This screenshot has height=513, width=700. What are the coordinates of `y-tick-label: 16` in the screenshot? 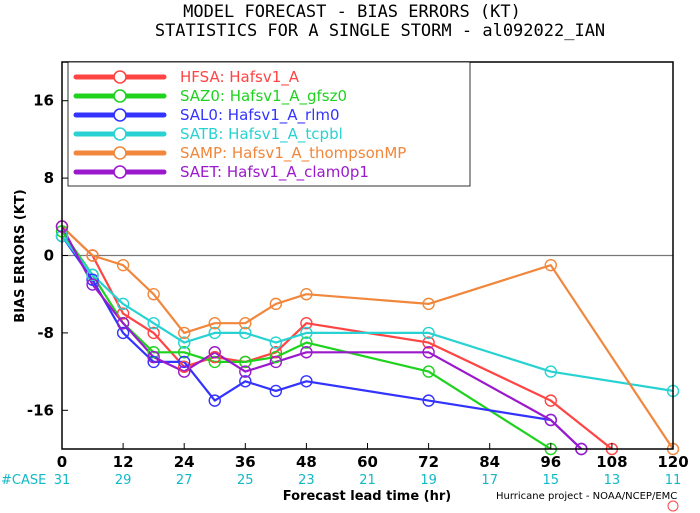 It's located at (43, 101).